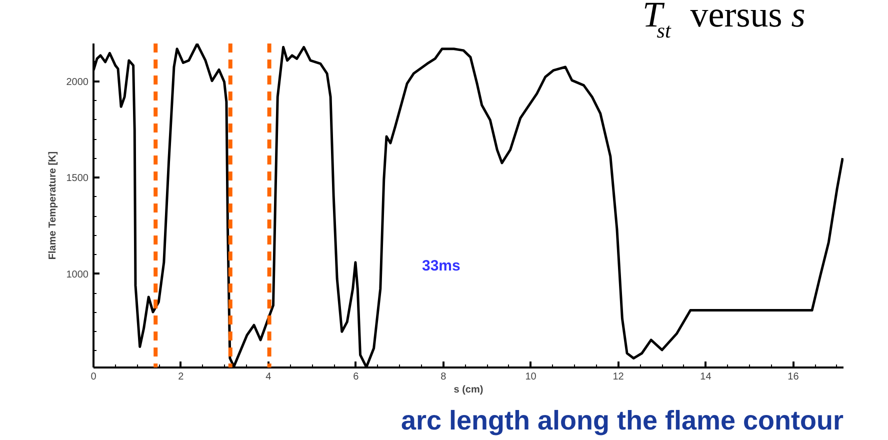 This screenshot has width=888, height=440. I want to click on x-tick-label: 12, so click(618, 377).